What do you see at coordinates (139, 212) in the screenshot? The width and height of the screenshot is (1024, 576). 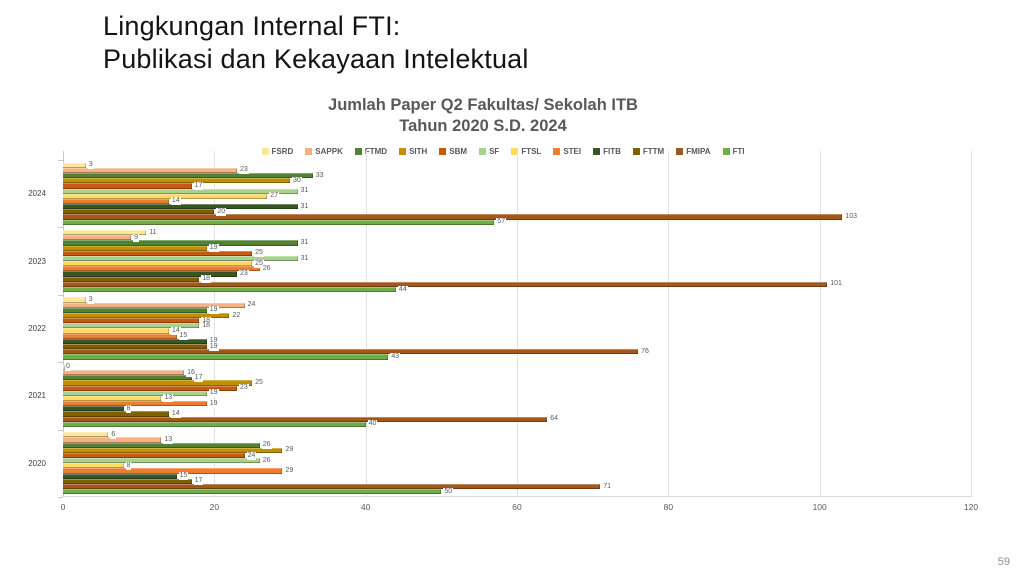 I see `bar-fttm-2024` at bounding box center [139, 212].